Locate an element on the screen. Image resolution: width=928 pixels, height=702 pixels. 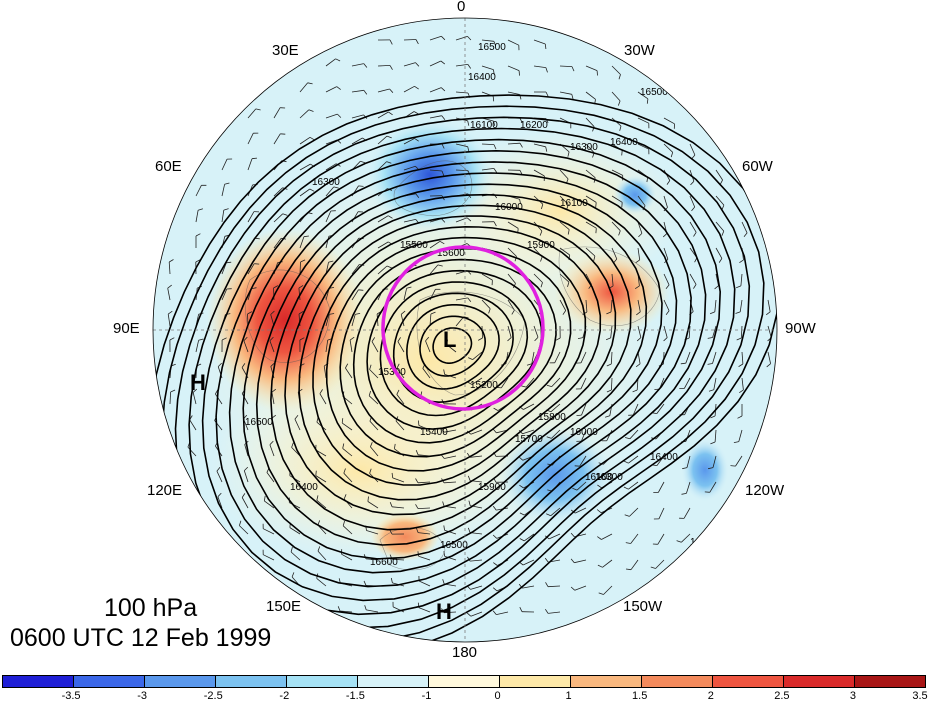
high-center-marker-bottom: H is located at coordinates (444, 611).